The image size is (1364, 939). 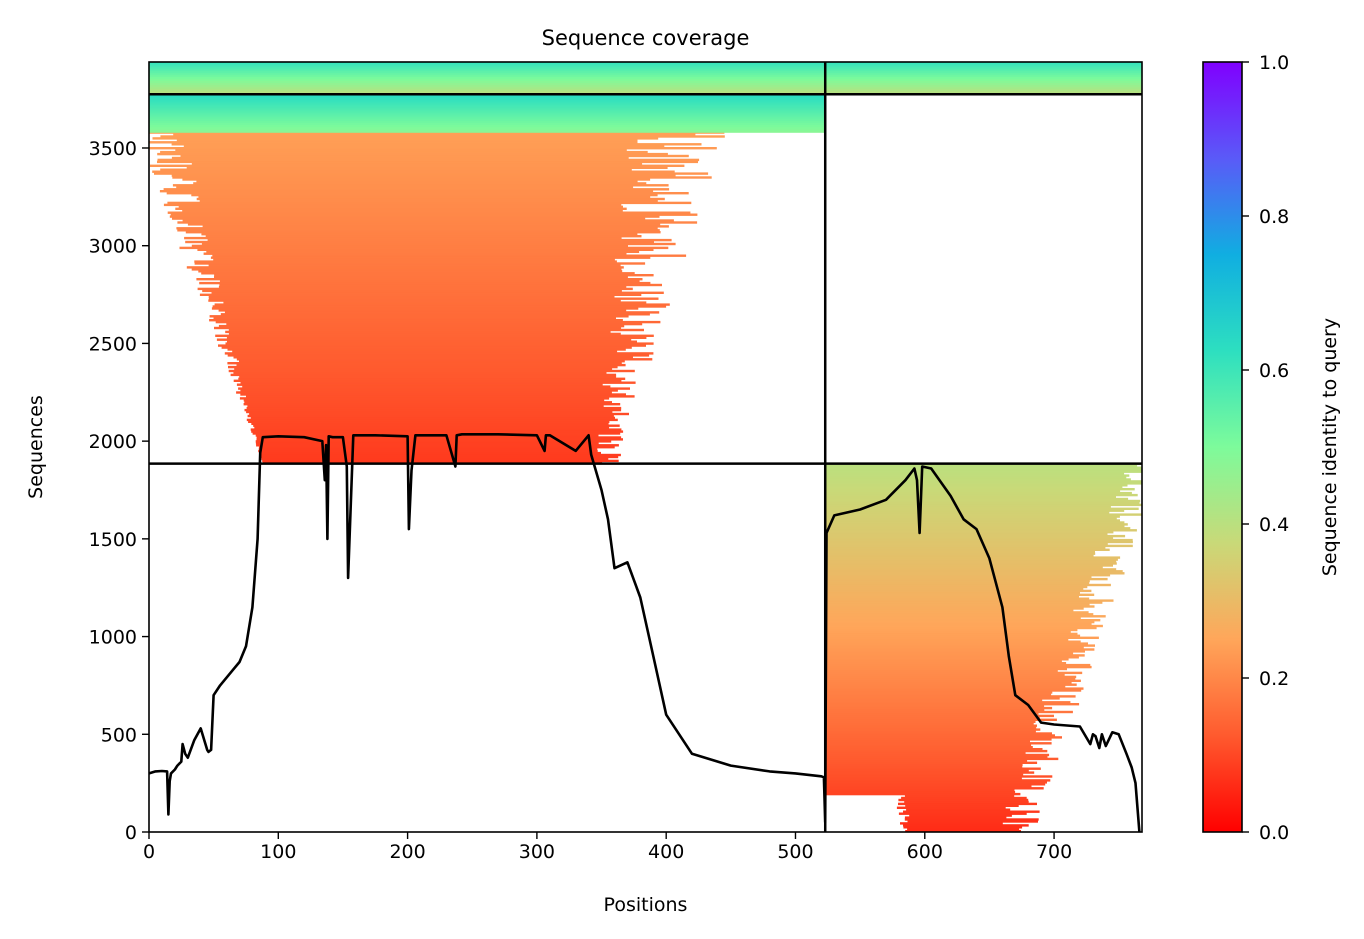 What do you see at coordinates (113, 442) in the screenshot?
I see `y-tick-label: 2000` at bounding box center [113, 442].